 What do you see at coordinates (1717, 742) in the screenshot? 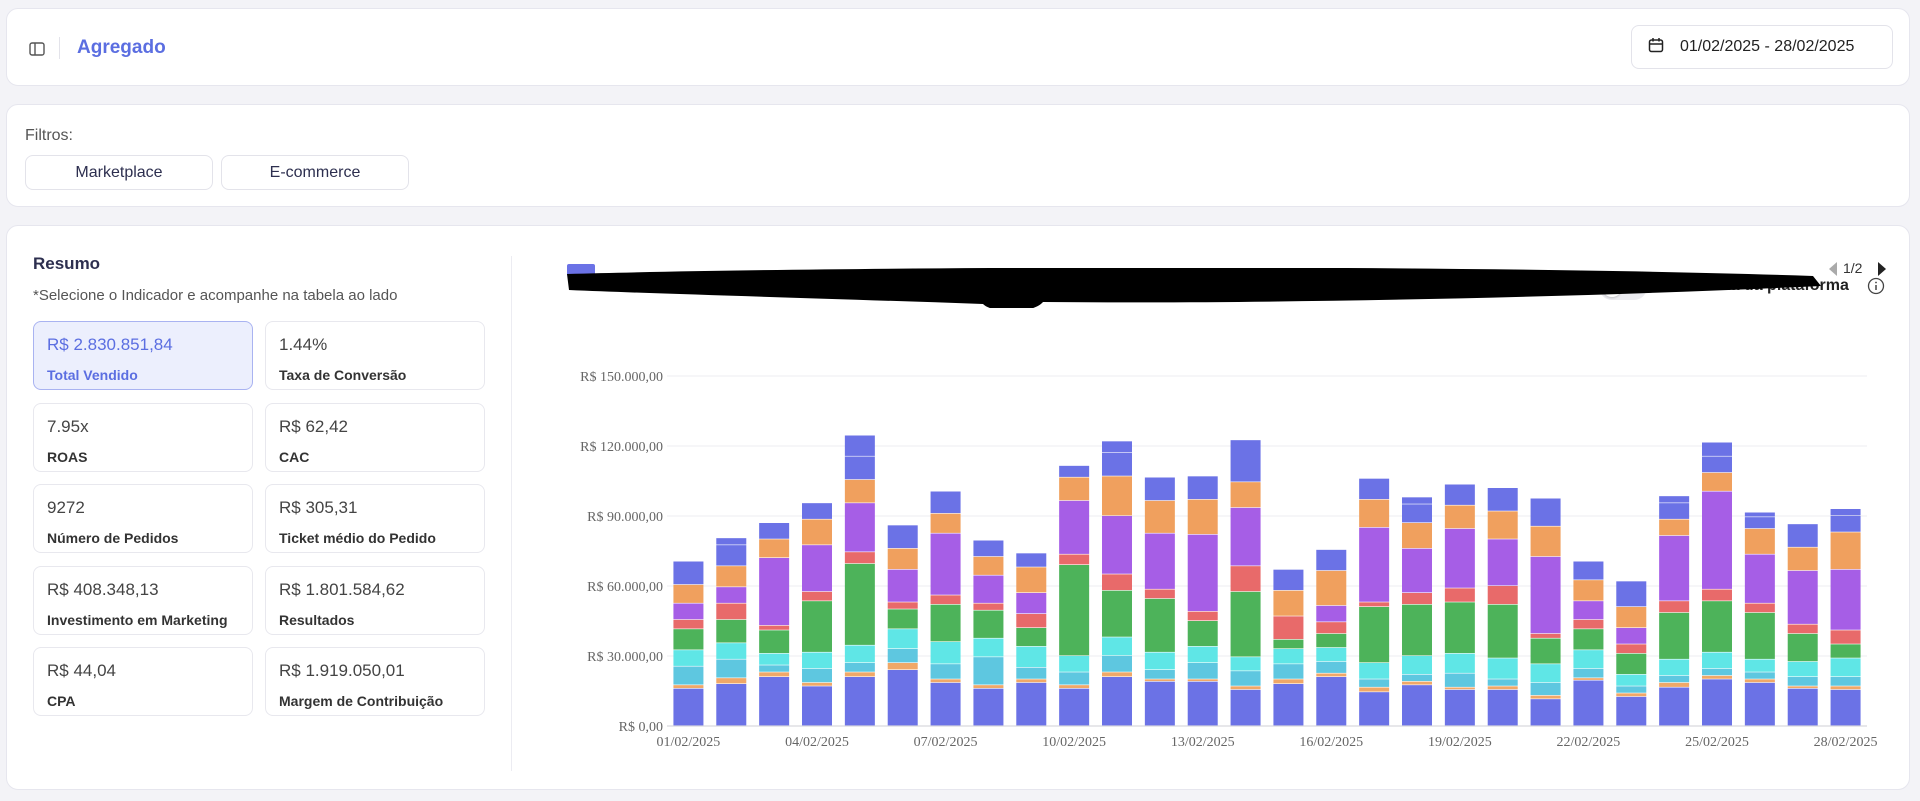
I see `x-tick-label: 25/02/2025` at bounding box center [1717, 742].